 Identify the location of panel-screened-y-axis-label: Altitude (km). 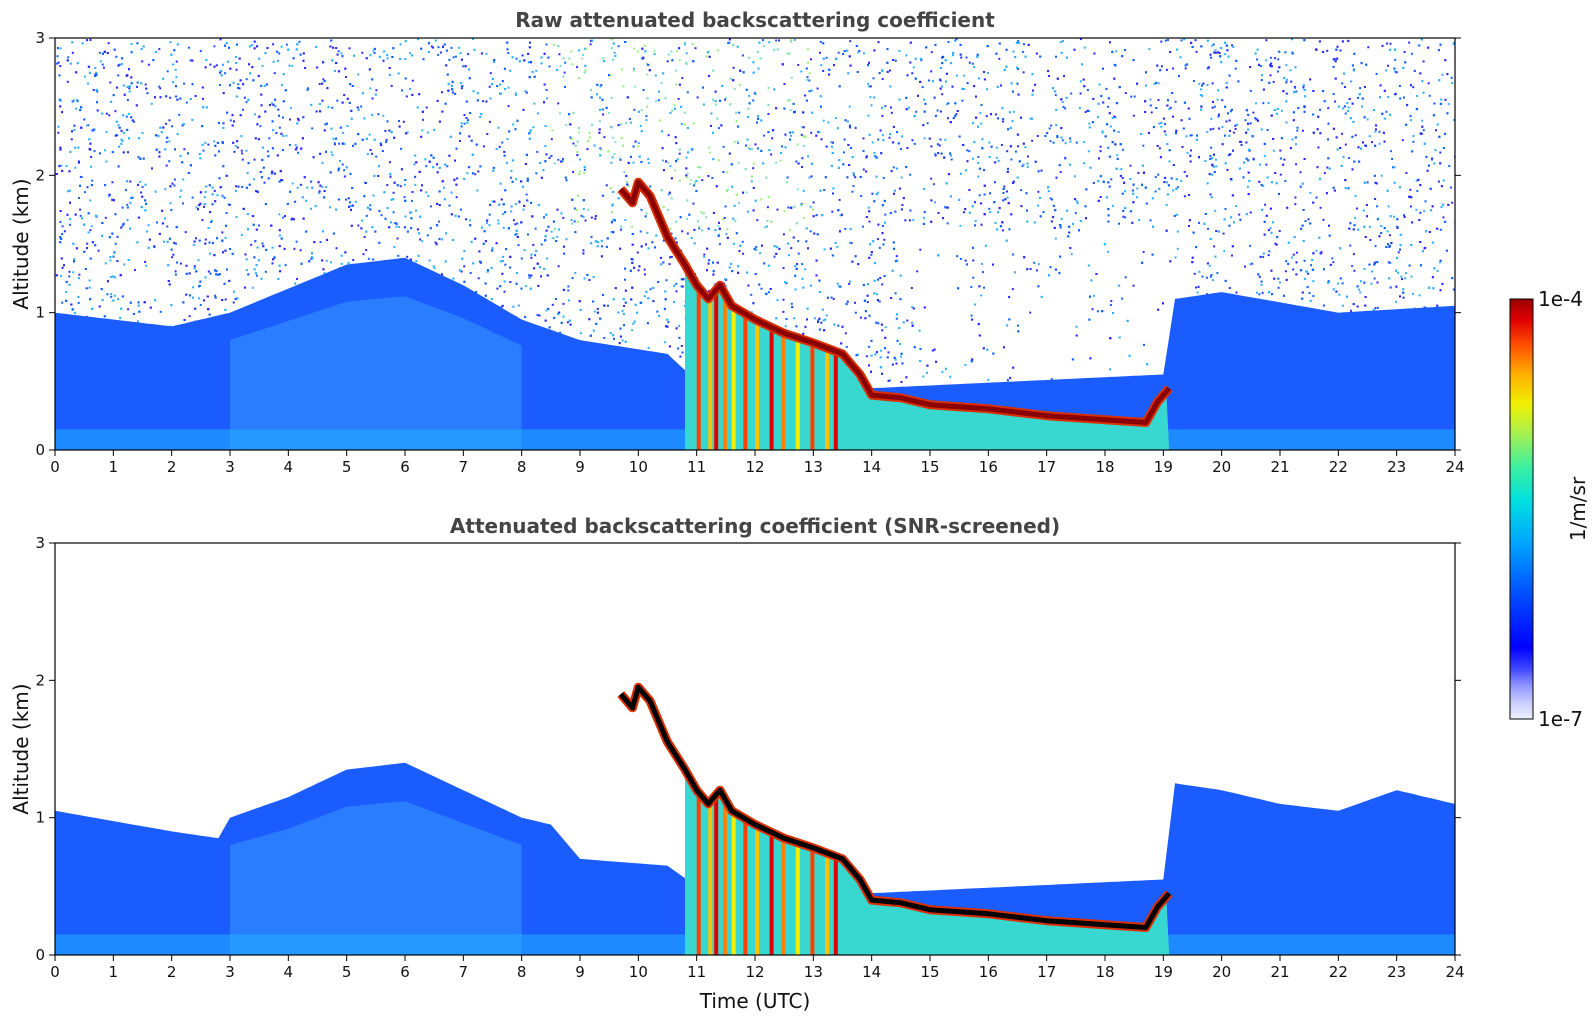
(21, 748).